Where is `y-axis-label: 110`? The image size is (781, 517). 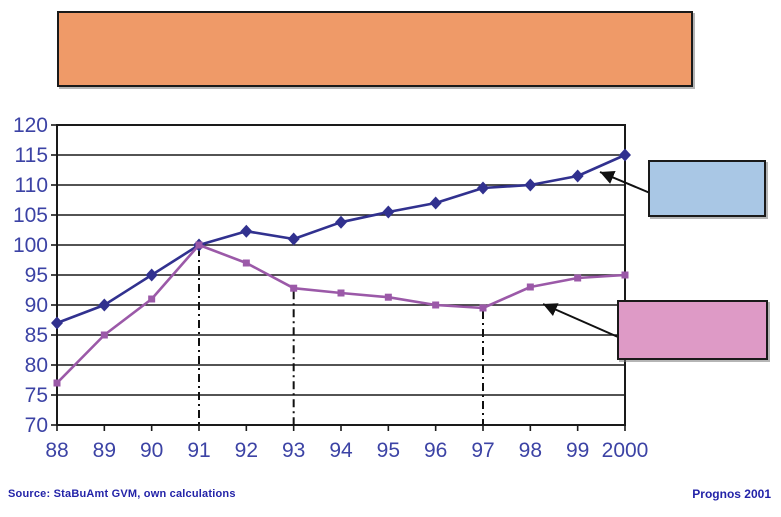
y-axis-label: 110 is located at coordinates (31, 185).